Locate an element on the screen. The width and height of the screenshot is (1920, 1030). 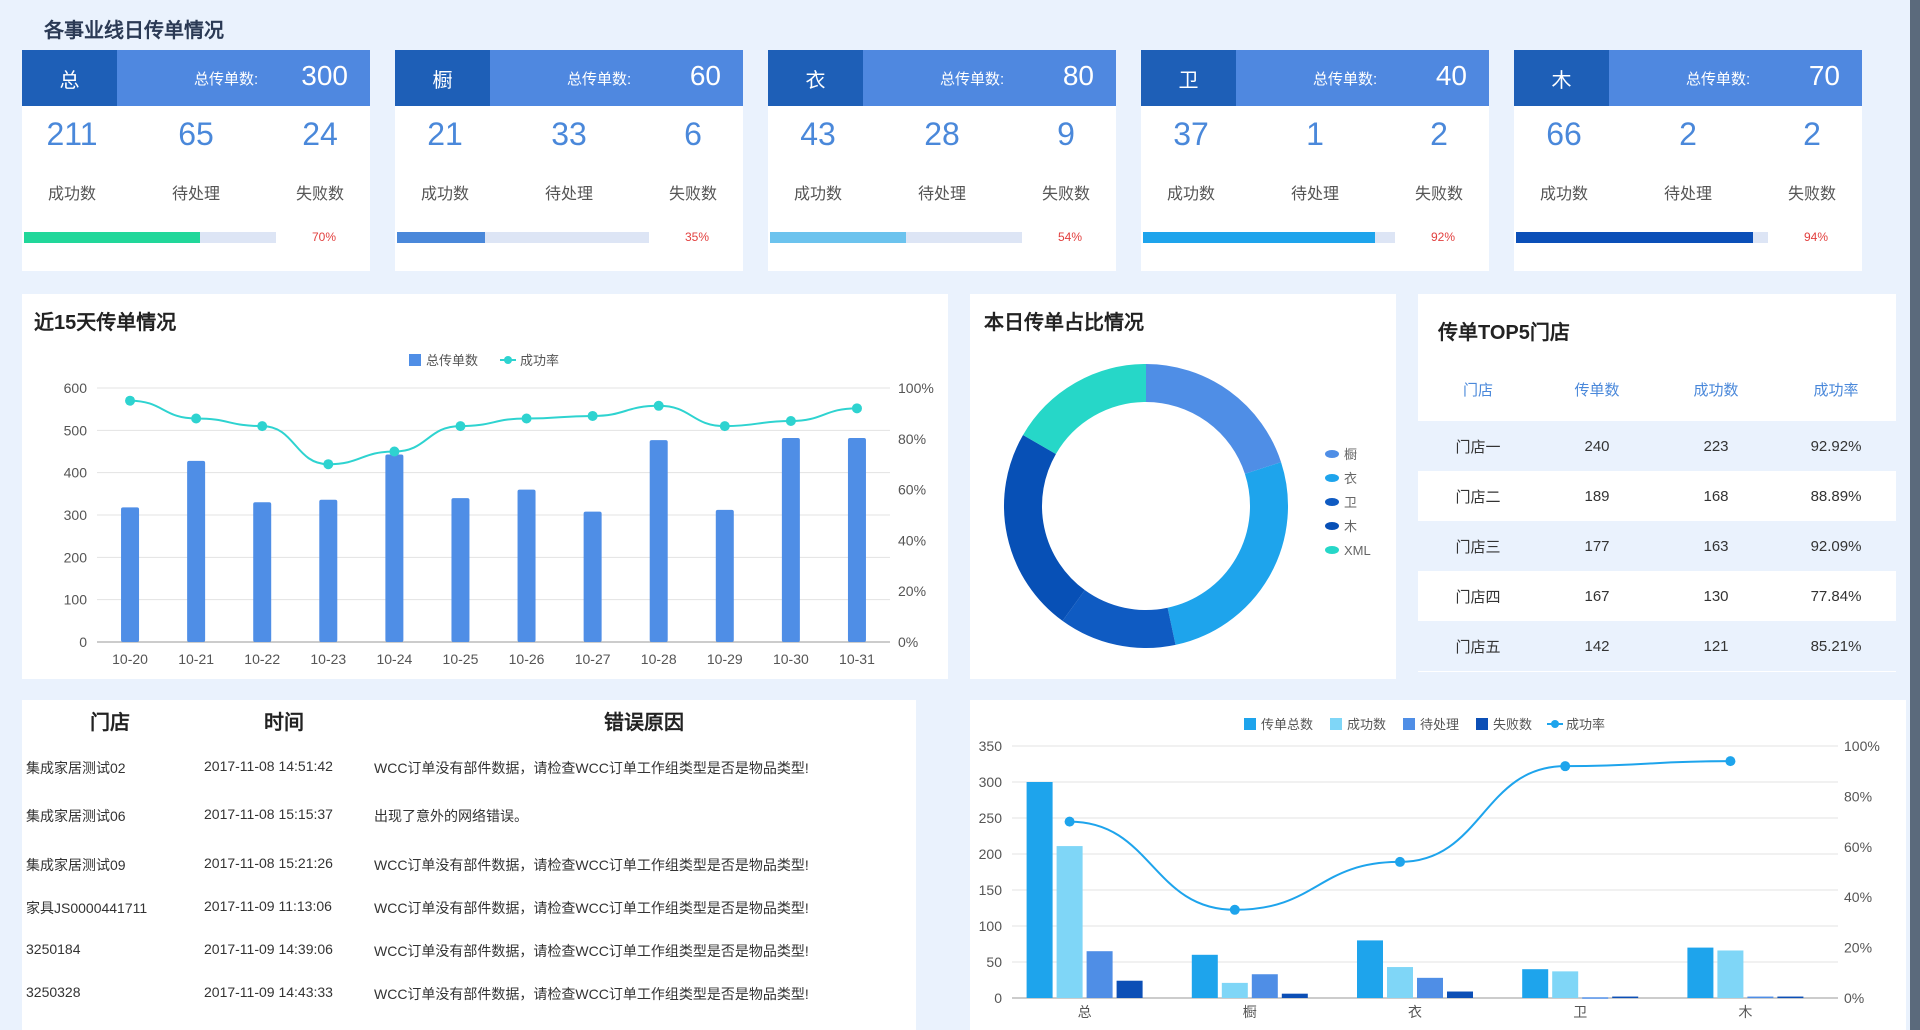
error-time: 2017-11-08 14:51:42 is located at coordinates (268, 766).